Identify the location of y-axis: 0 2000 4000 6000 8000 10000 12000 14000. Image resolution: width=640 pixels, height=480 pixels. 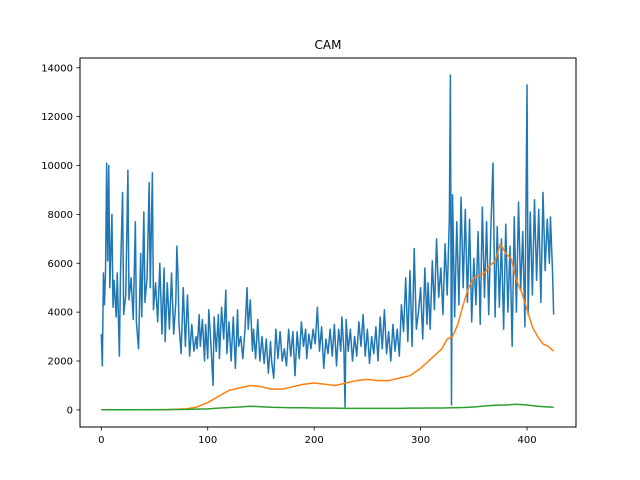
(60, 239).